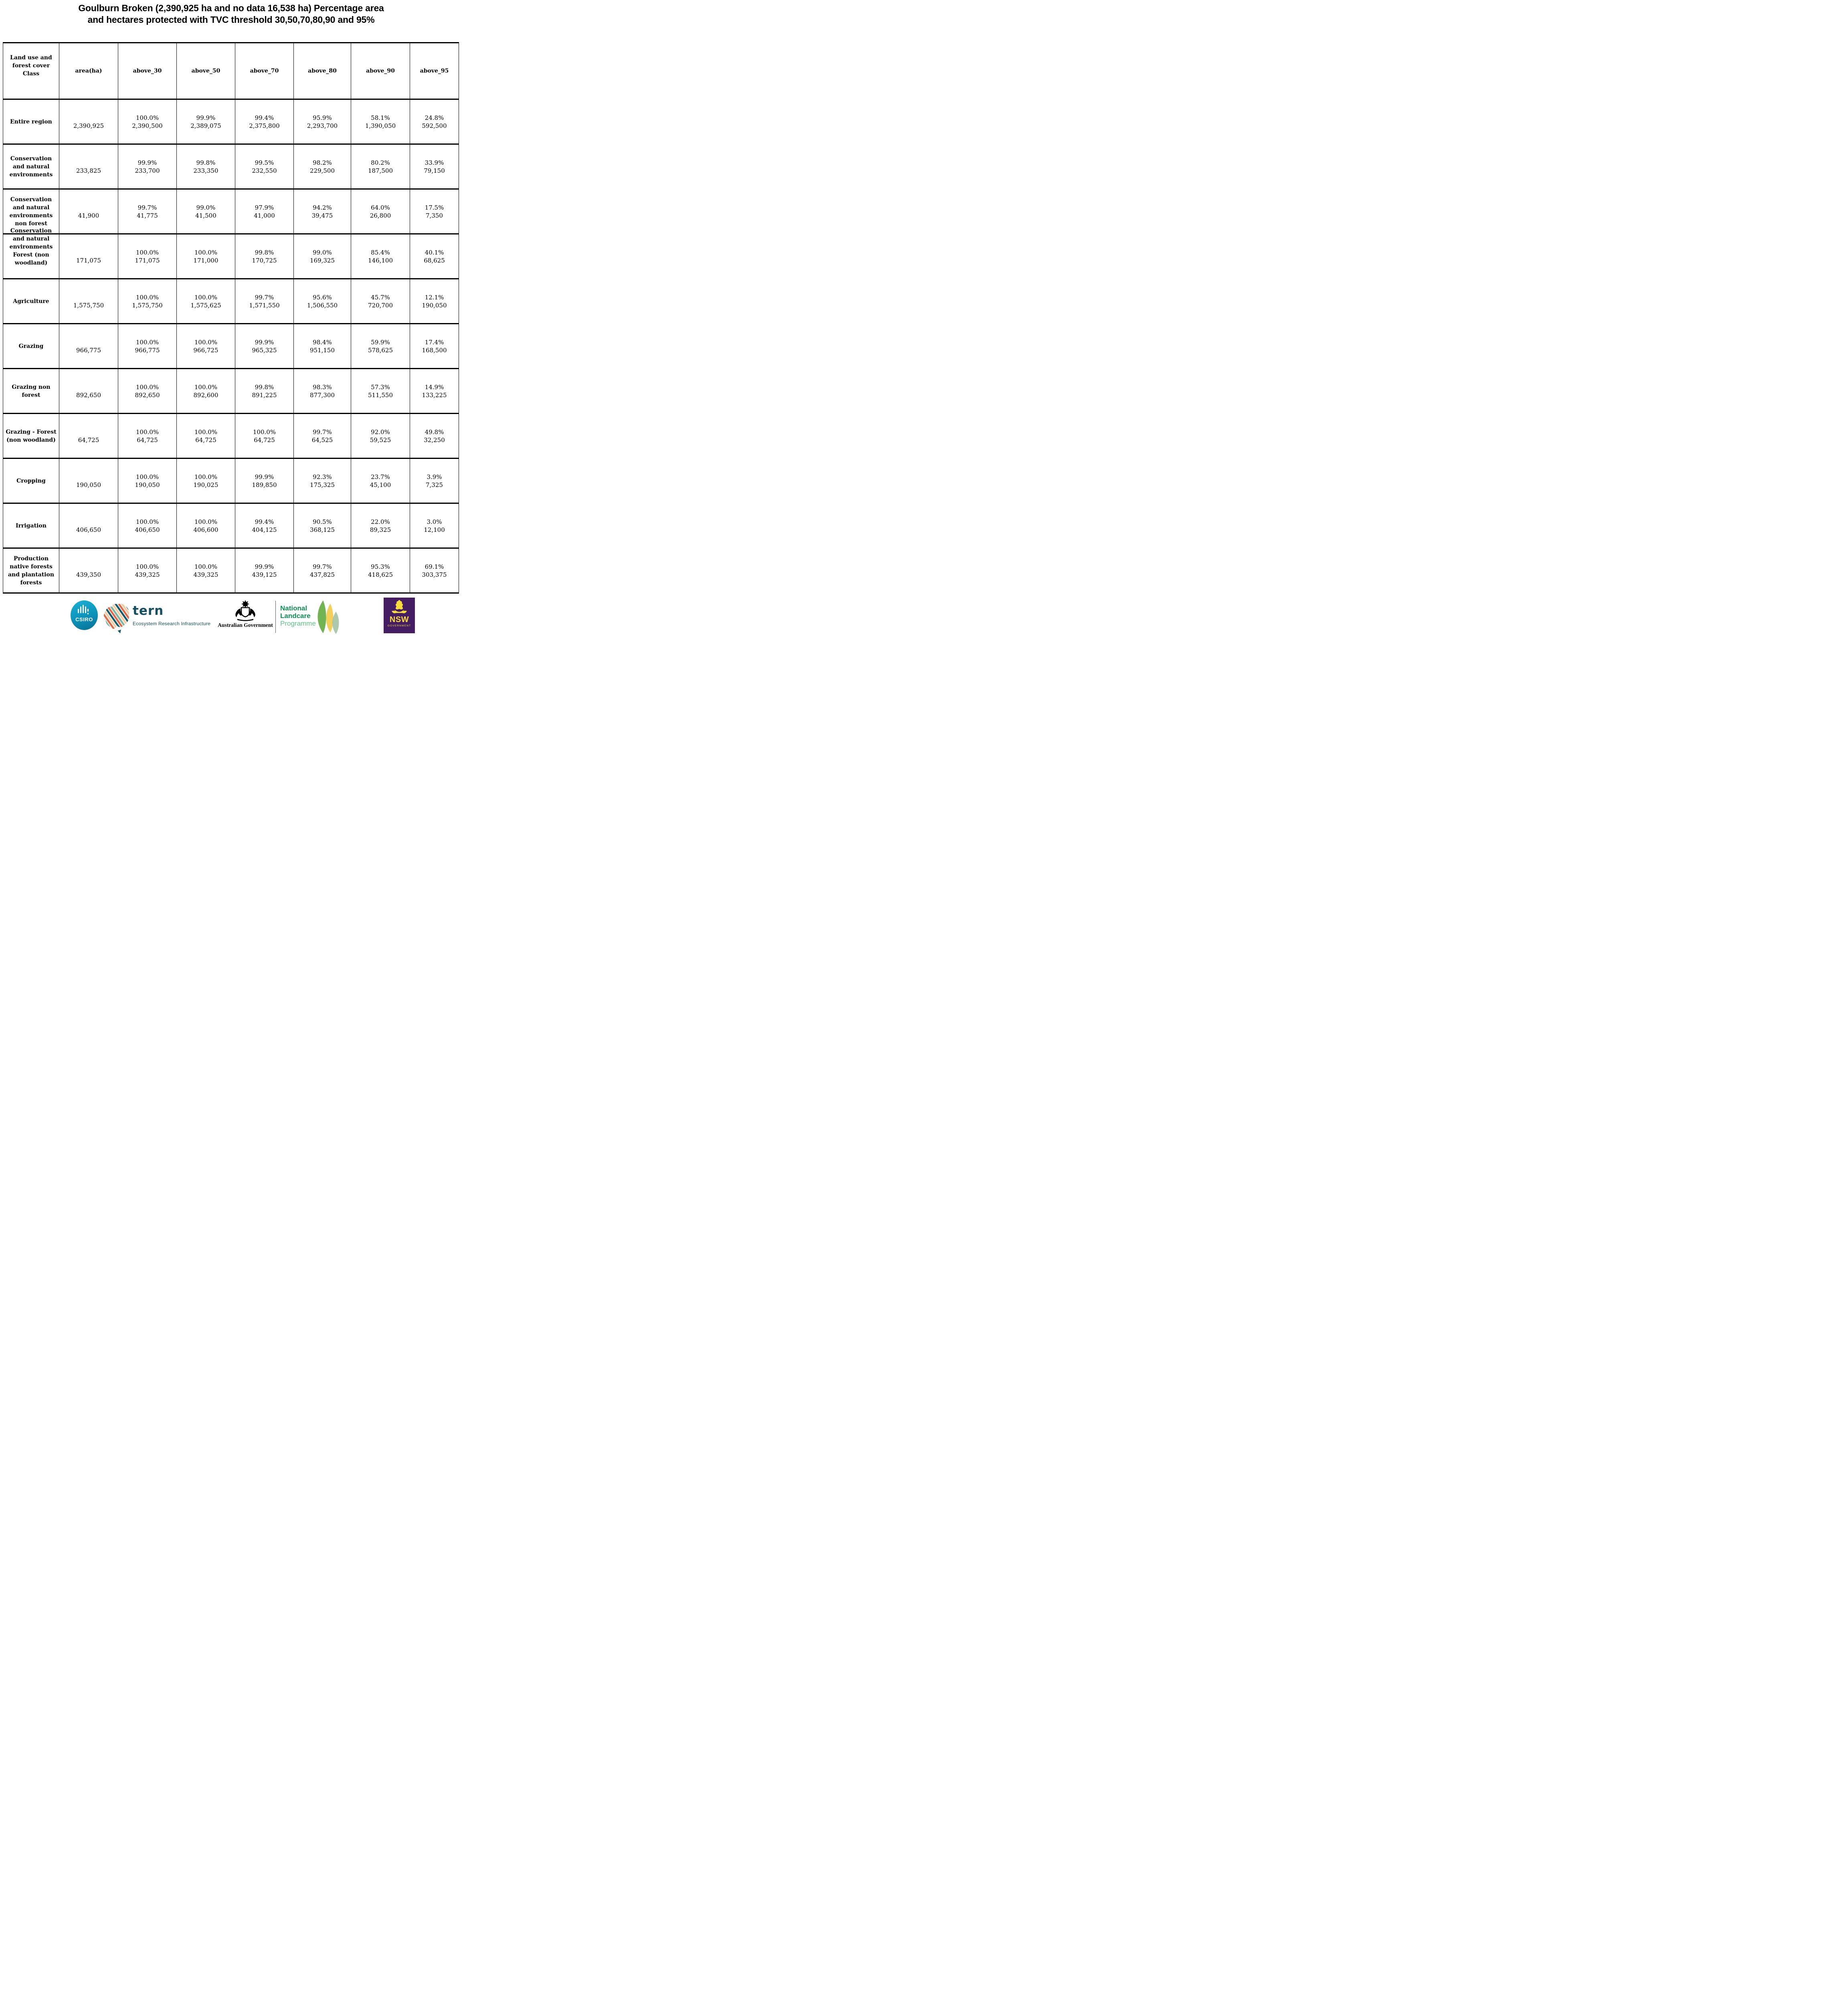 The image size is (1848, 2004). Describe the element at coordinates (434, 526) in the screenshot. I see `data-cell: 3.0% 12,100` at that location.